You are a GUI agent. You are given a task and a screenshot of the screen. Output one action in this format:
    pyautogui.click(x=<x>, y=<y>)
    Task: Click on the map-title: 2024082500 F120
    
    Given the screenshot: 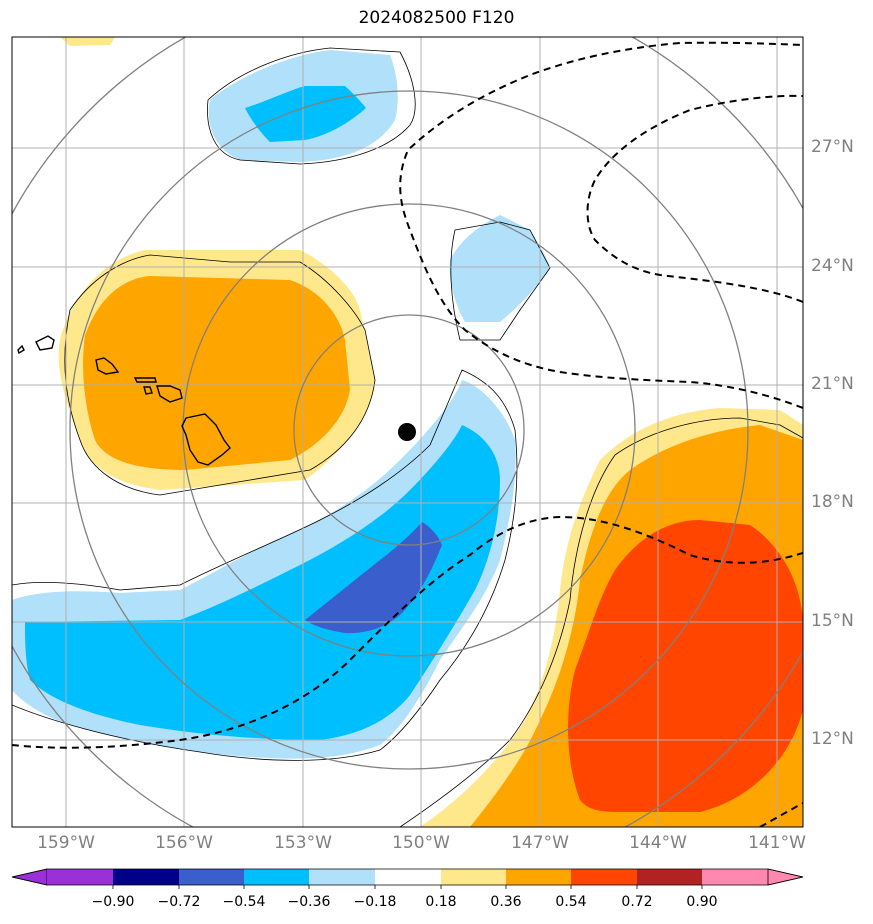 What is the action you would take?
    pyautogui.click(x=436, y=18)
    